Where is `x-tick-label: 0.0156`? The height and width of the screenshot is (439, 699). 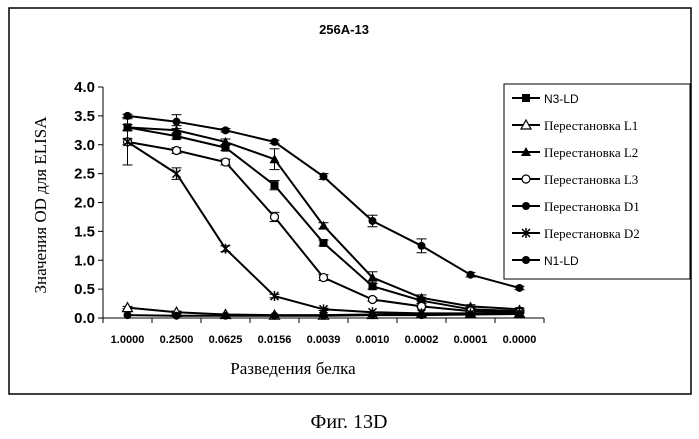
x-tick-label: 0.0156 is located at coordinates (275, 340).